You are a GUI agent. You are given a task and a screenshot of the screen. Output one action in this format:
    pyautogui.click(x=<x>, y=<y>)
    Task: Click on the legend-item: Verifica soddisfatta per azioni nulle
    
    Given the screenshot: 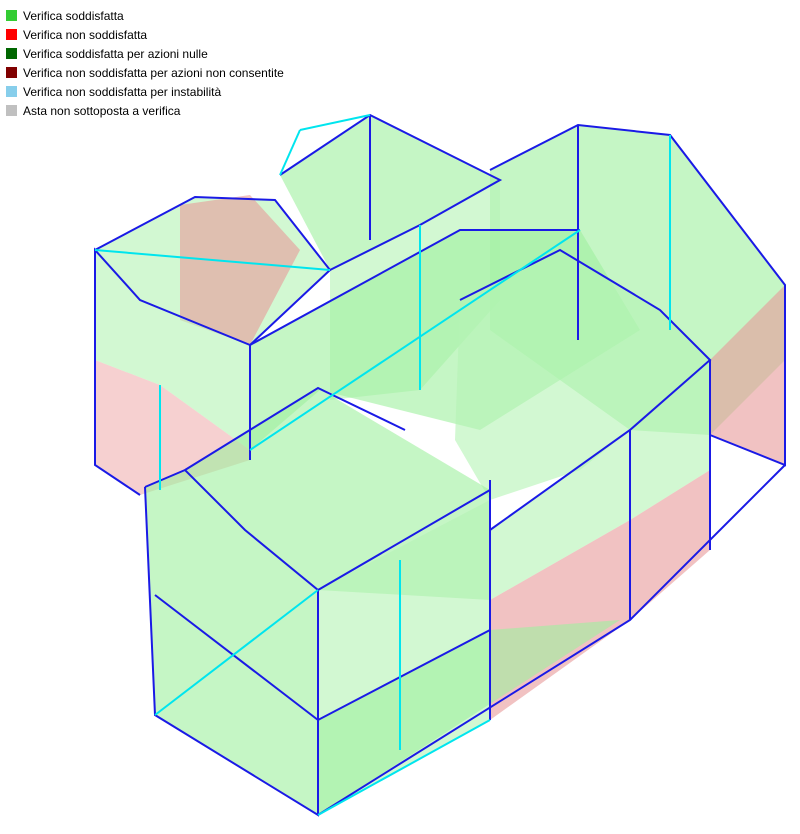 What is the action you would take?
    pyautogui.click(x=145, y=53)
    